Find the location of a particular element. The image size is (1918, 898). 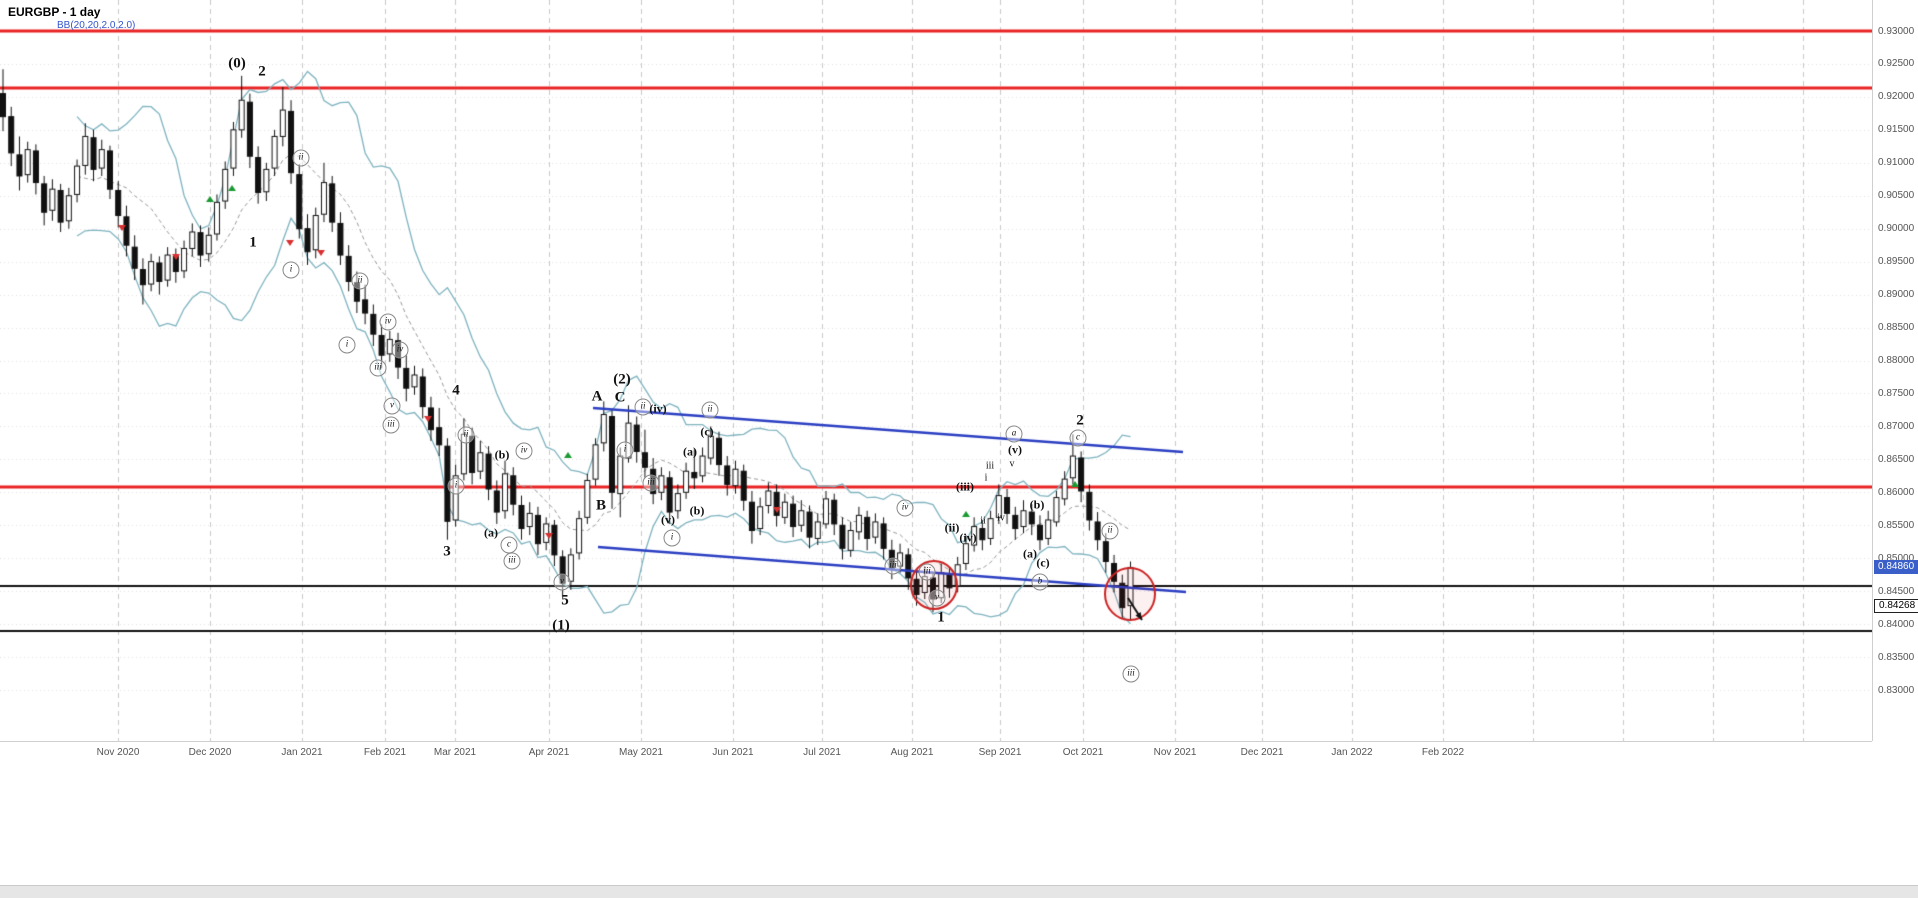

price-tick-label: 0.83500 is located at coordinates (1896, 657).